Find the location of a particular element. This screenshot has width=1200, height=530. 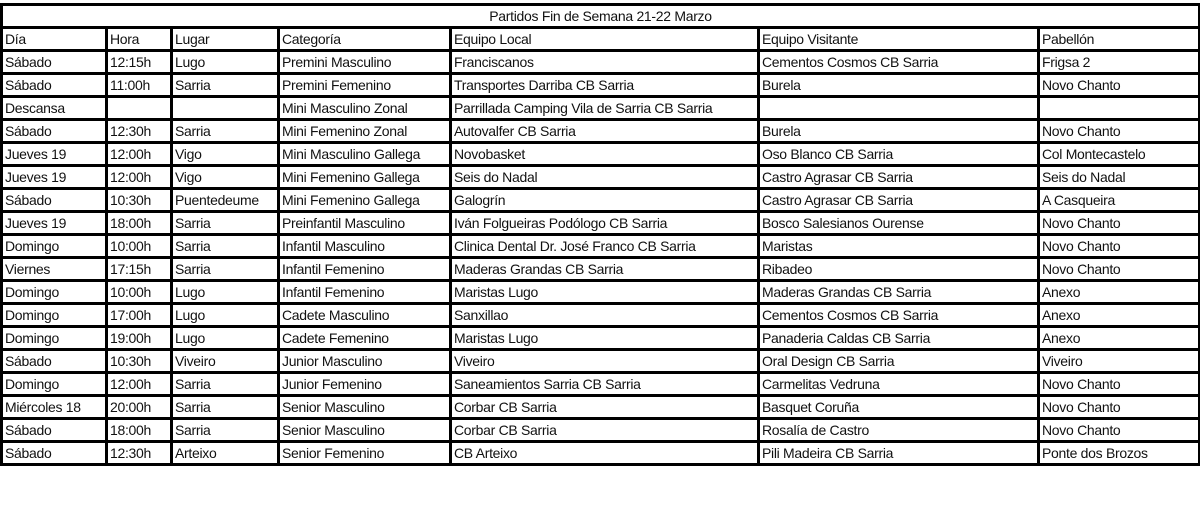

cell-home-team: Galogrín is located at coordinates (604, 200).